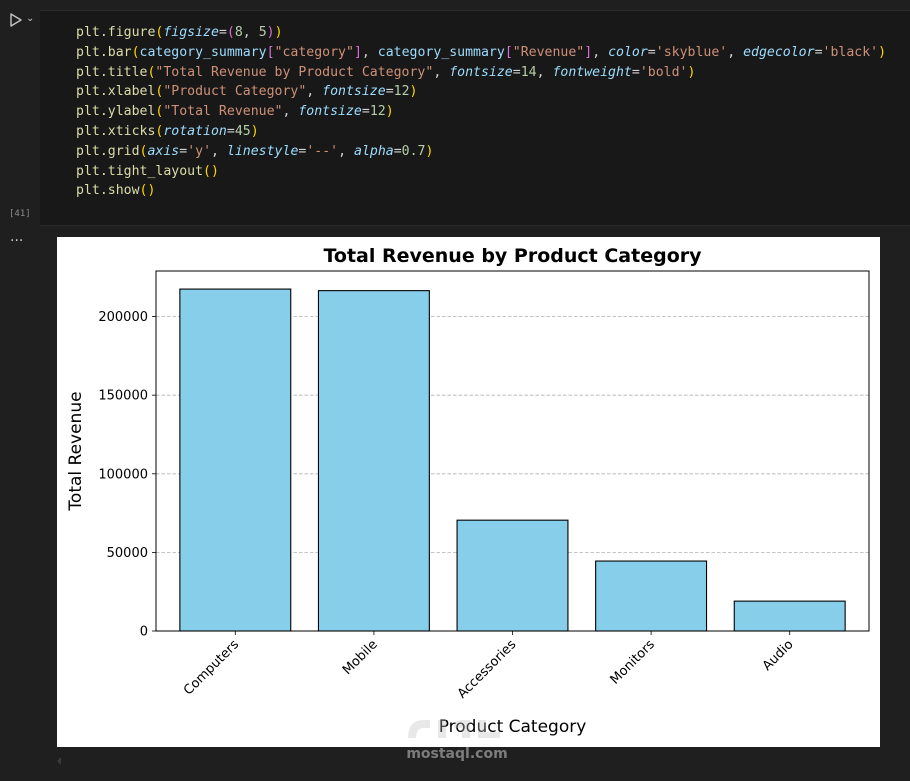 This screenshot has height=781, width=910. What do you see at coordinates (360, 657) in the screenshot?
I see `x-tick-label: Mobile` at bounding box center [360, 657].